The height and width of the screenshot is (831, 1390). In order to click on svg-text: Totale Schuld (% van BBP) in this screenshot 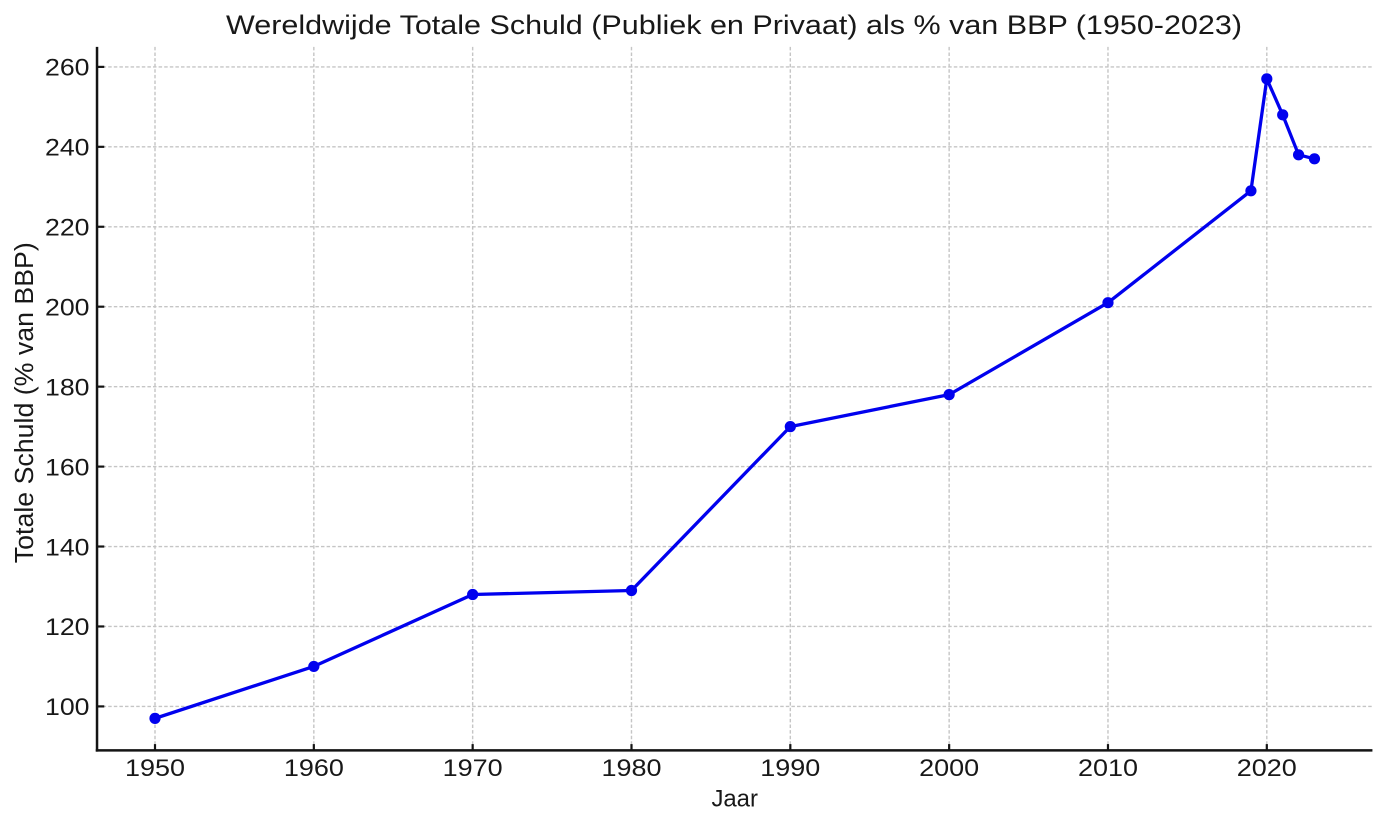, I will do `click(25, 402)`.